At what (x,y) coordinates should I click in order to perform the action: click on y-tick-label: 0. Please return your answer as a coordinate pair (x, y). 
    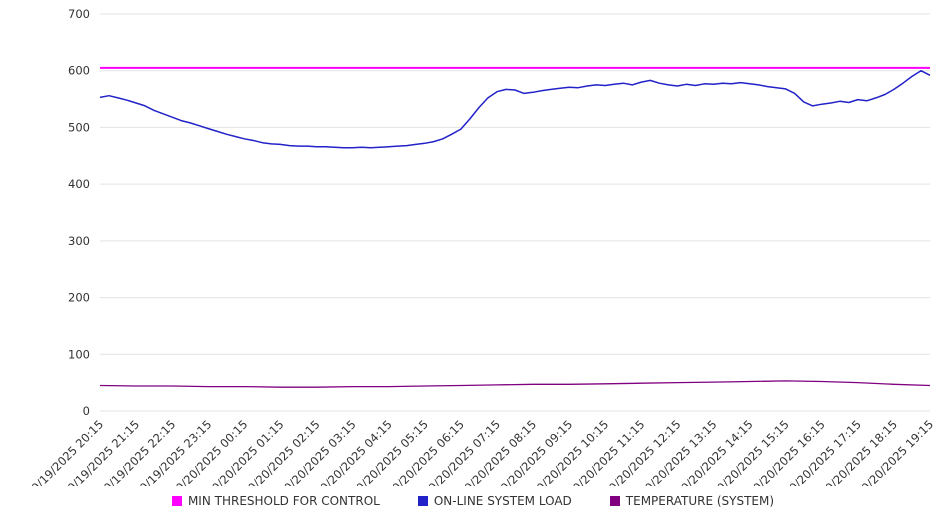
    Looking at the image, I should click on (86, 411).